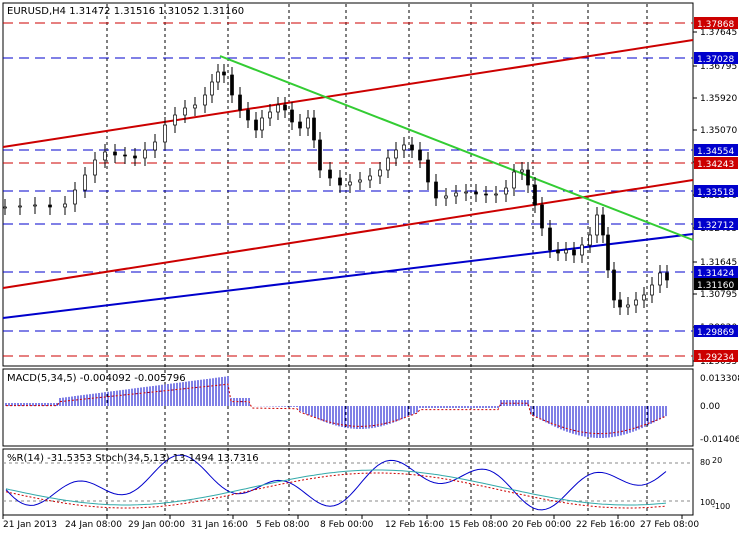 This screenshot has width=739, height=535. I want to click on time-label: 12 Feb 16:00, so click(414, 525).